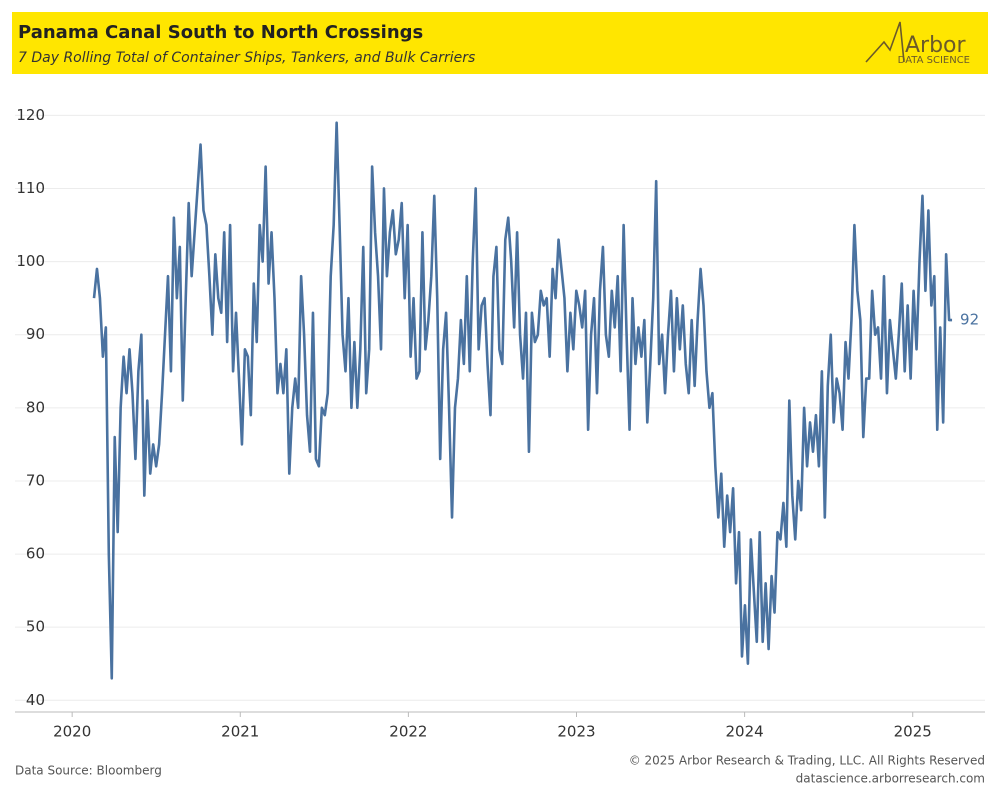 The width and height of the screenshot is (1000, 804). Describe the element at coordinates (745, 732) in the screenshot. I see `x-tick-label: 2024` at that location.